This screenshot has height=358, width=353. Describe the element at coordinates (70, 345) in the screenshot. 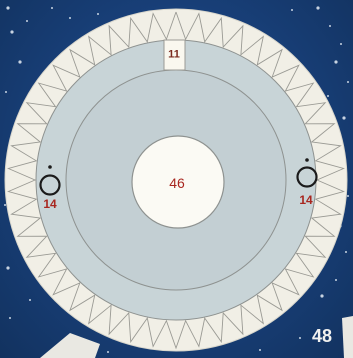

I see `bottom-left-card-edge` at that location.